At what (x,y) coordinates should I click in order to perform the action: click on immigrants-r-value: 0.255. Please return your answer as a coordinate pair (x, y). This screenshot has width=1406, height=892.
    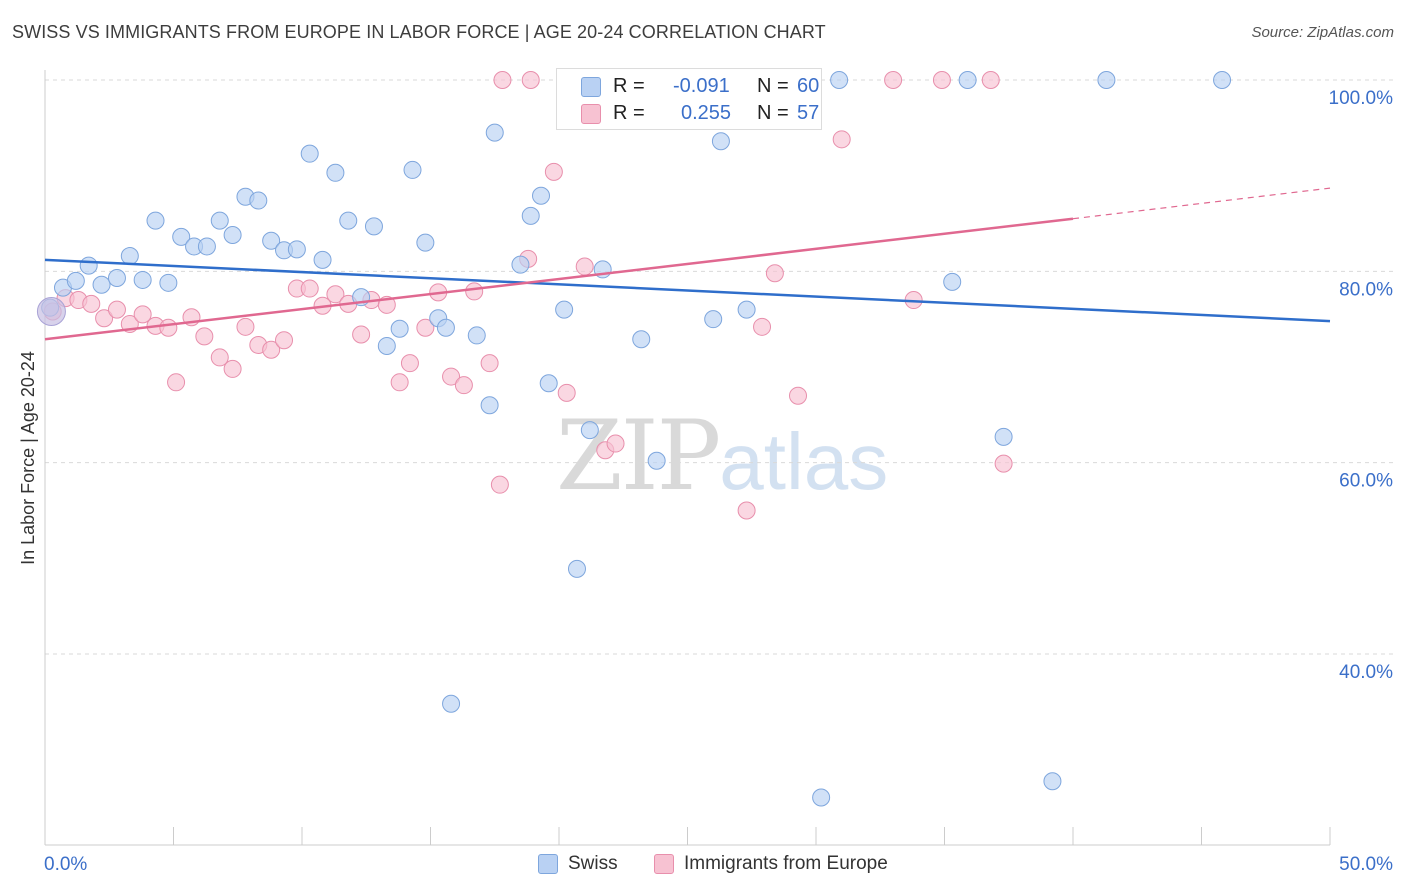
    Looking at the image, I should click on (706, 113).